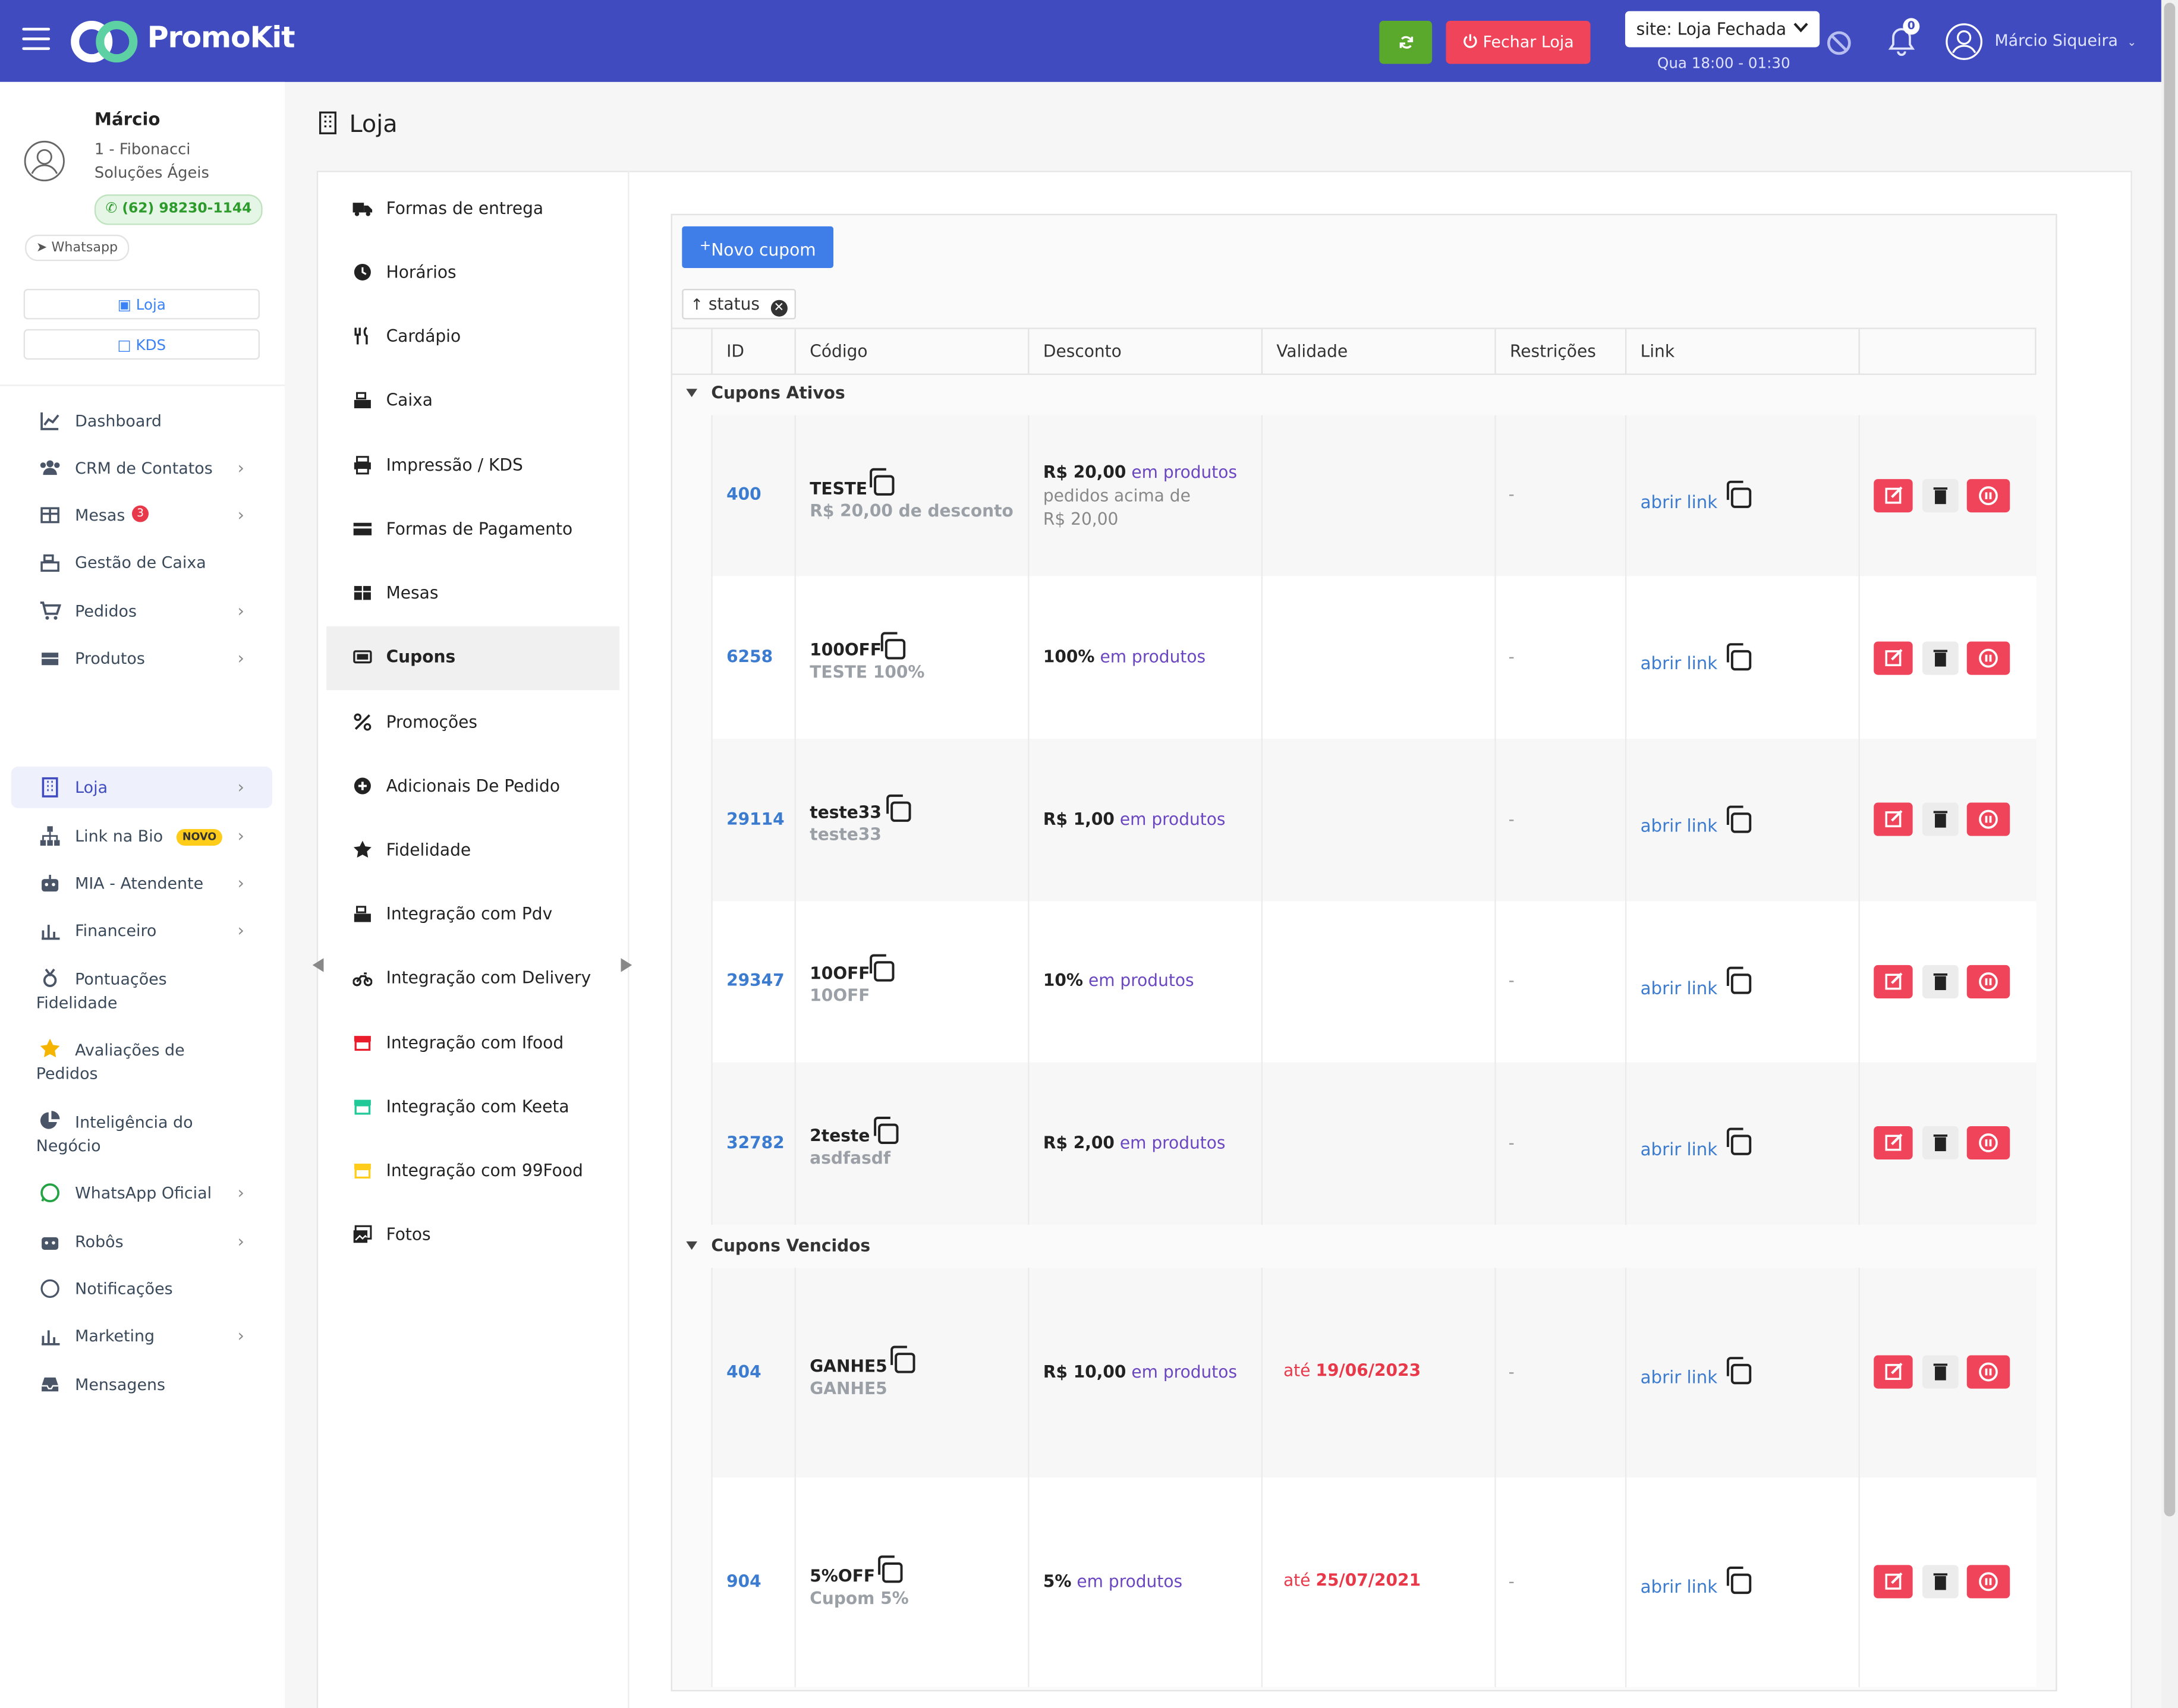 The image size is (2178, 1708). I want to click on submenu-integracao-pdv: Integração com Pdv, so click(473, 915).